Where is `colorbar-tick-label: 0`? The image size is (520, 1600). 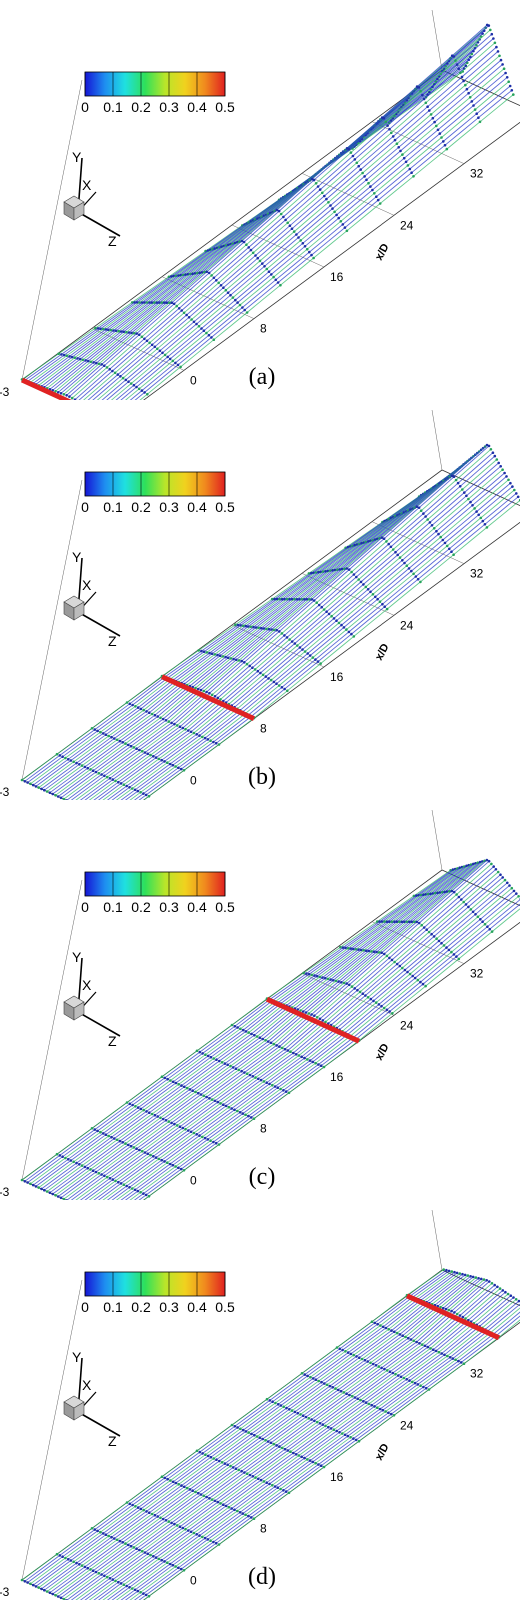 colorbar-tick-label: 0 is located at coordinates (85, 1307).